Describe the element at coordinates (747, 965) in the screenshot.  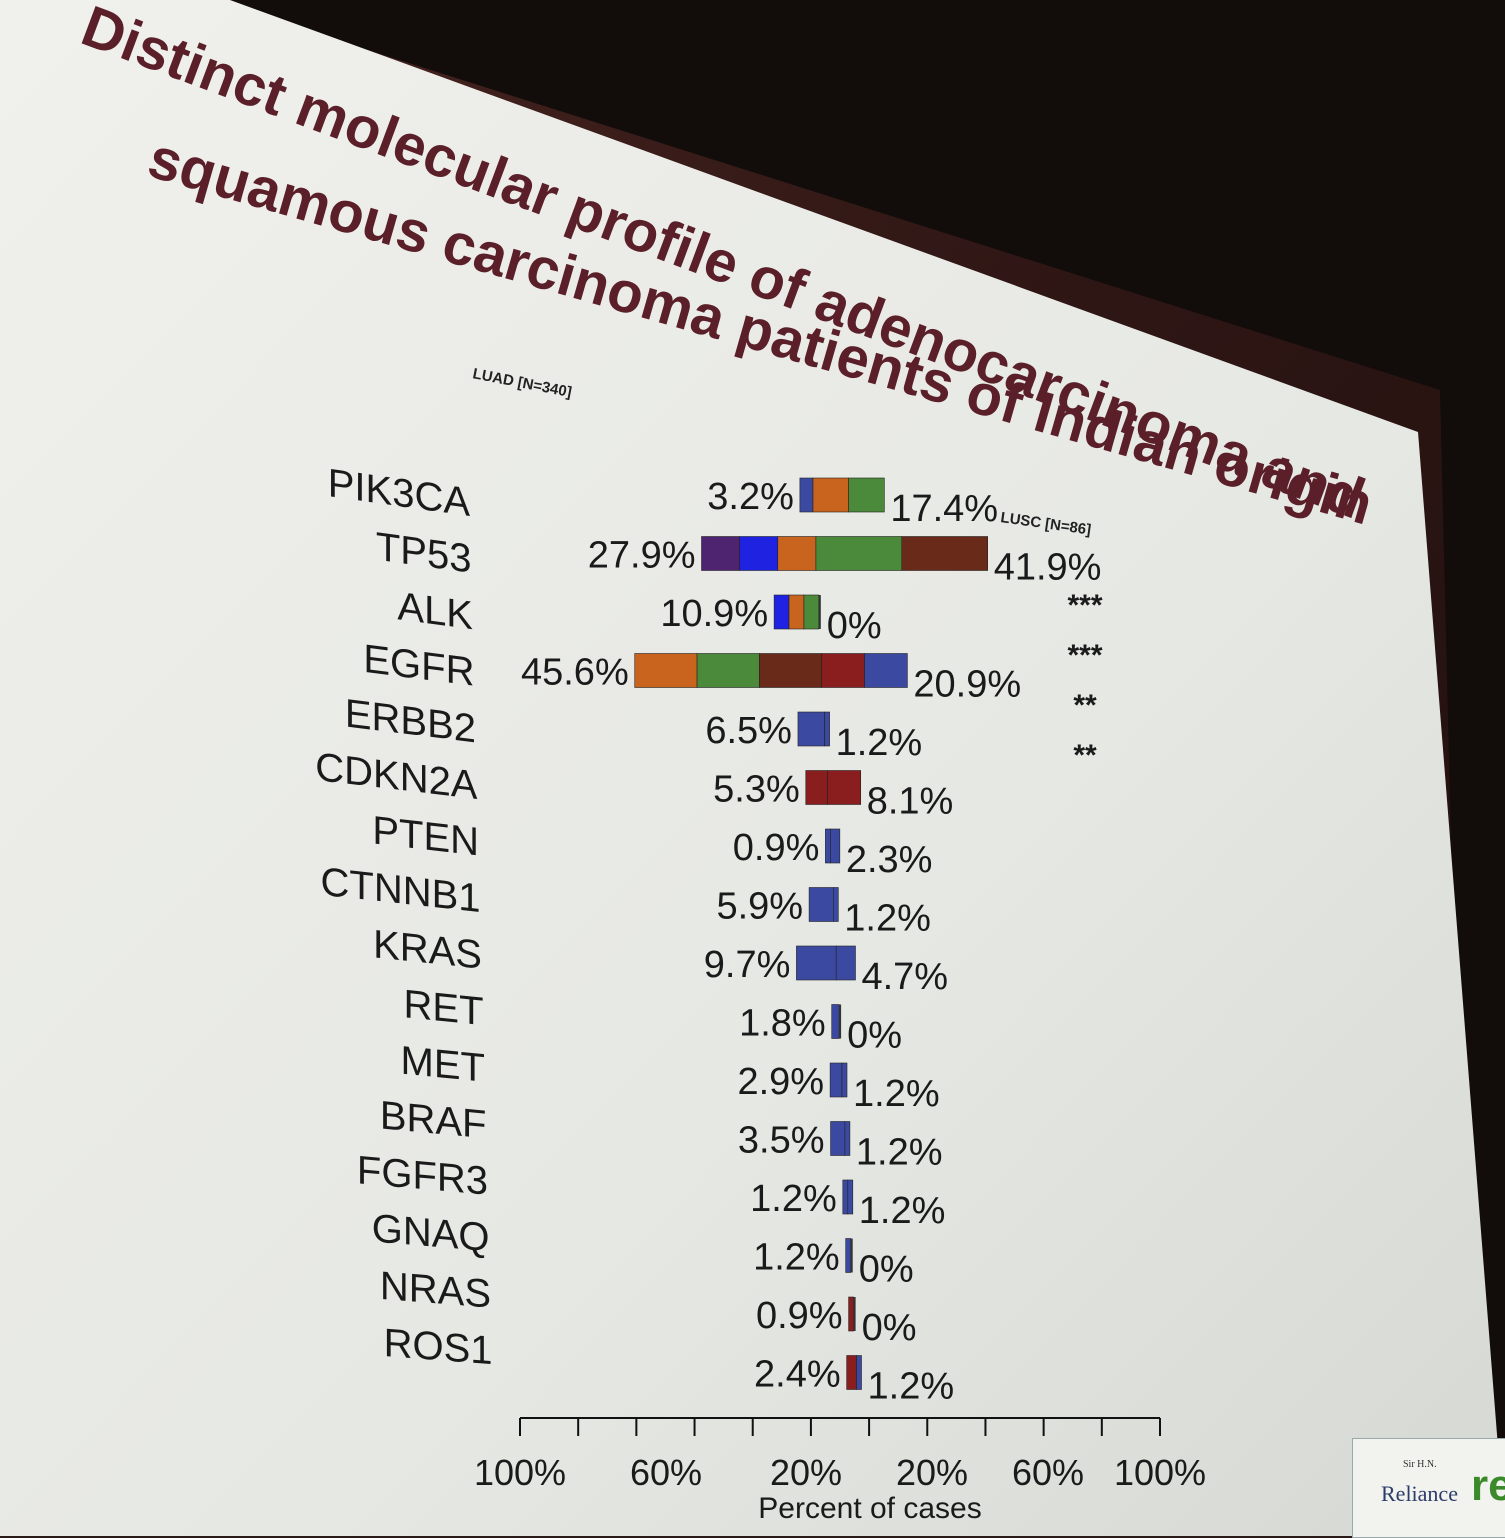
I see `luad-value-label: 9.7%` at that location.